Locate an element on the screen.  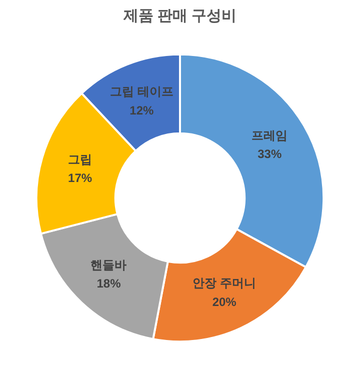
chart-title: 제품 판매 구성비 is located at coordinates (179, 16).